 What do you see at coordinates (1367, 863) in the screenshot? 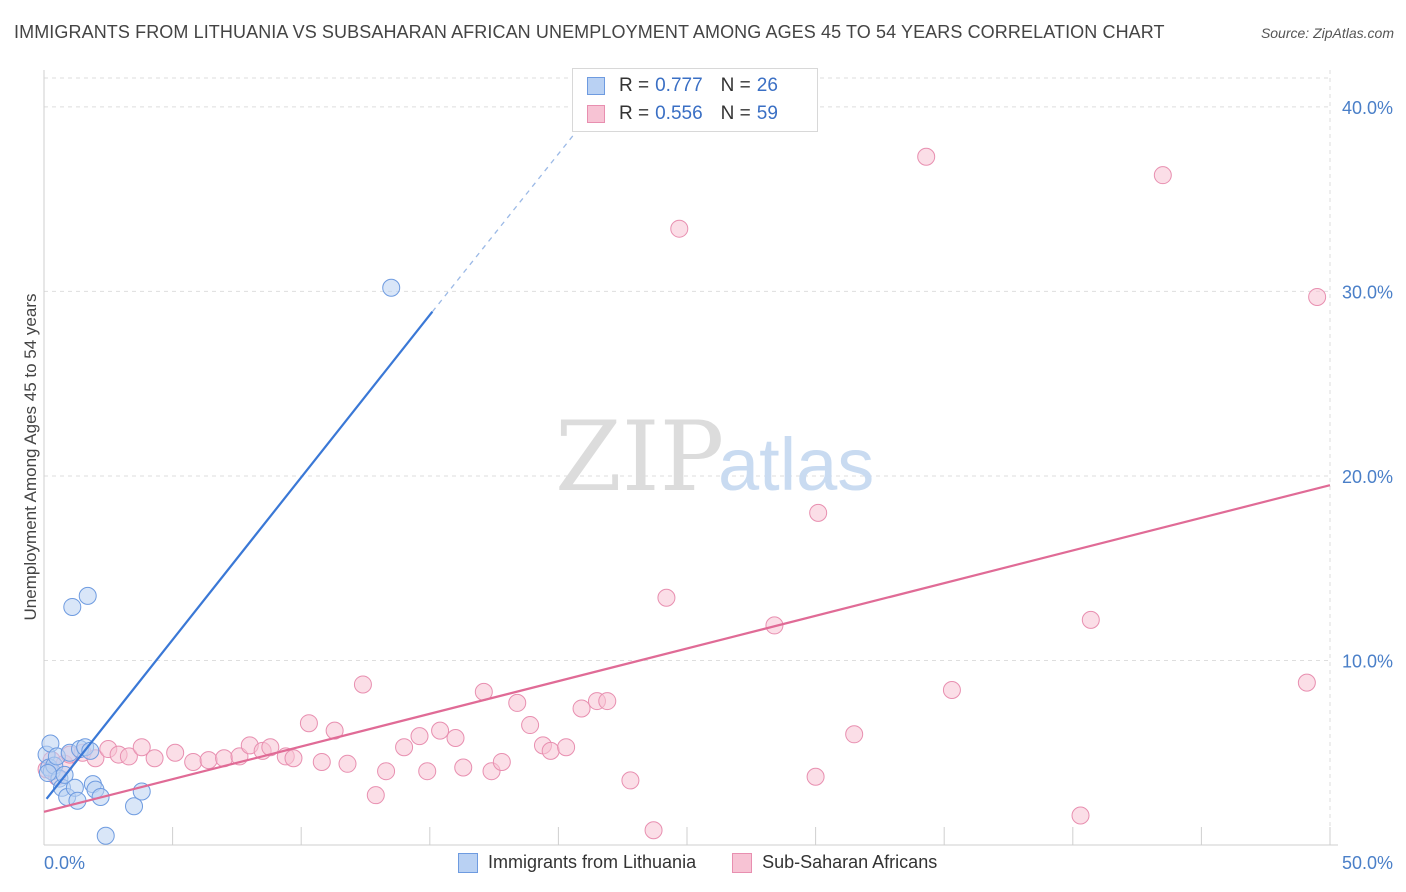
I see `x-tick-label: 50.0%` at bounding box center [1367, 863].